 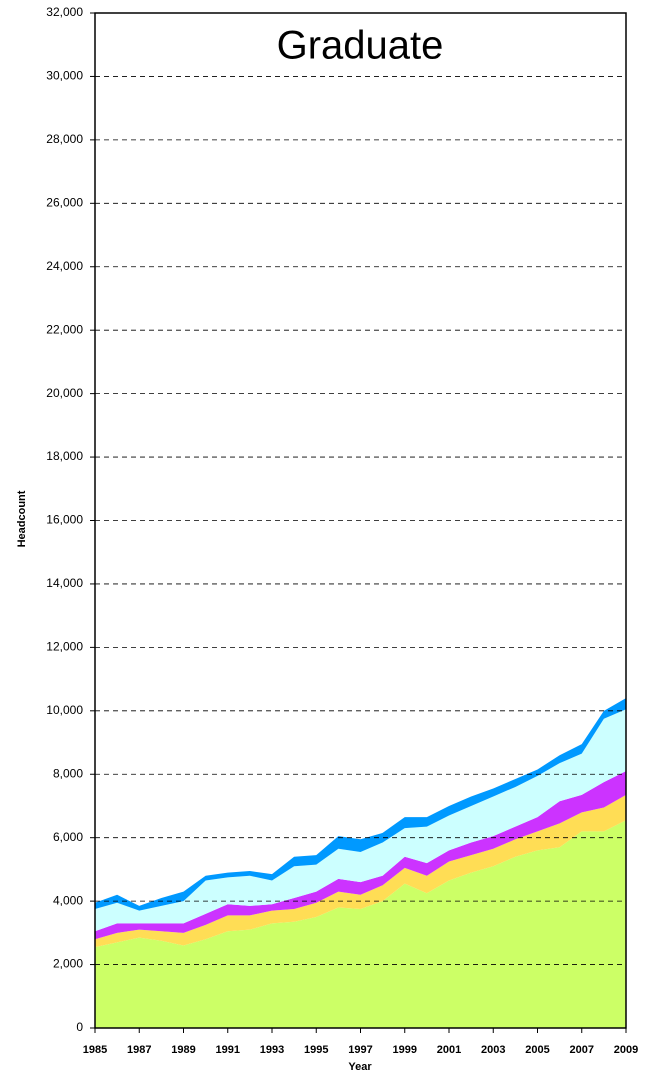 What do you see at coordinates (64, 76) in the screenshot?
I see `y-tick-label: 30,000` at bounding box center [64, 76].